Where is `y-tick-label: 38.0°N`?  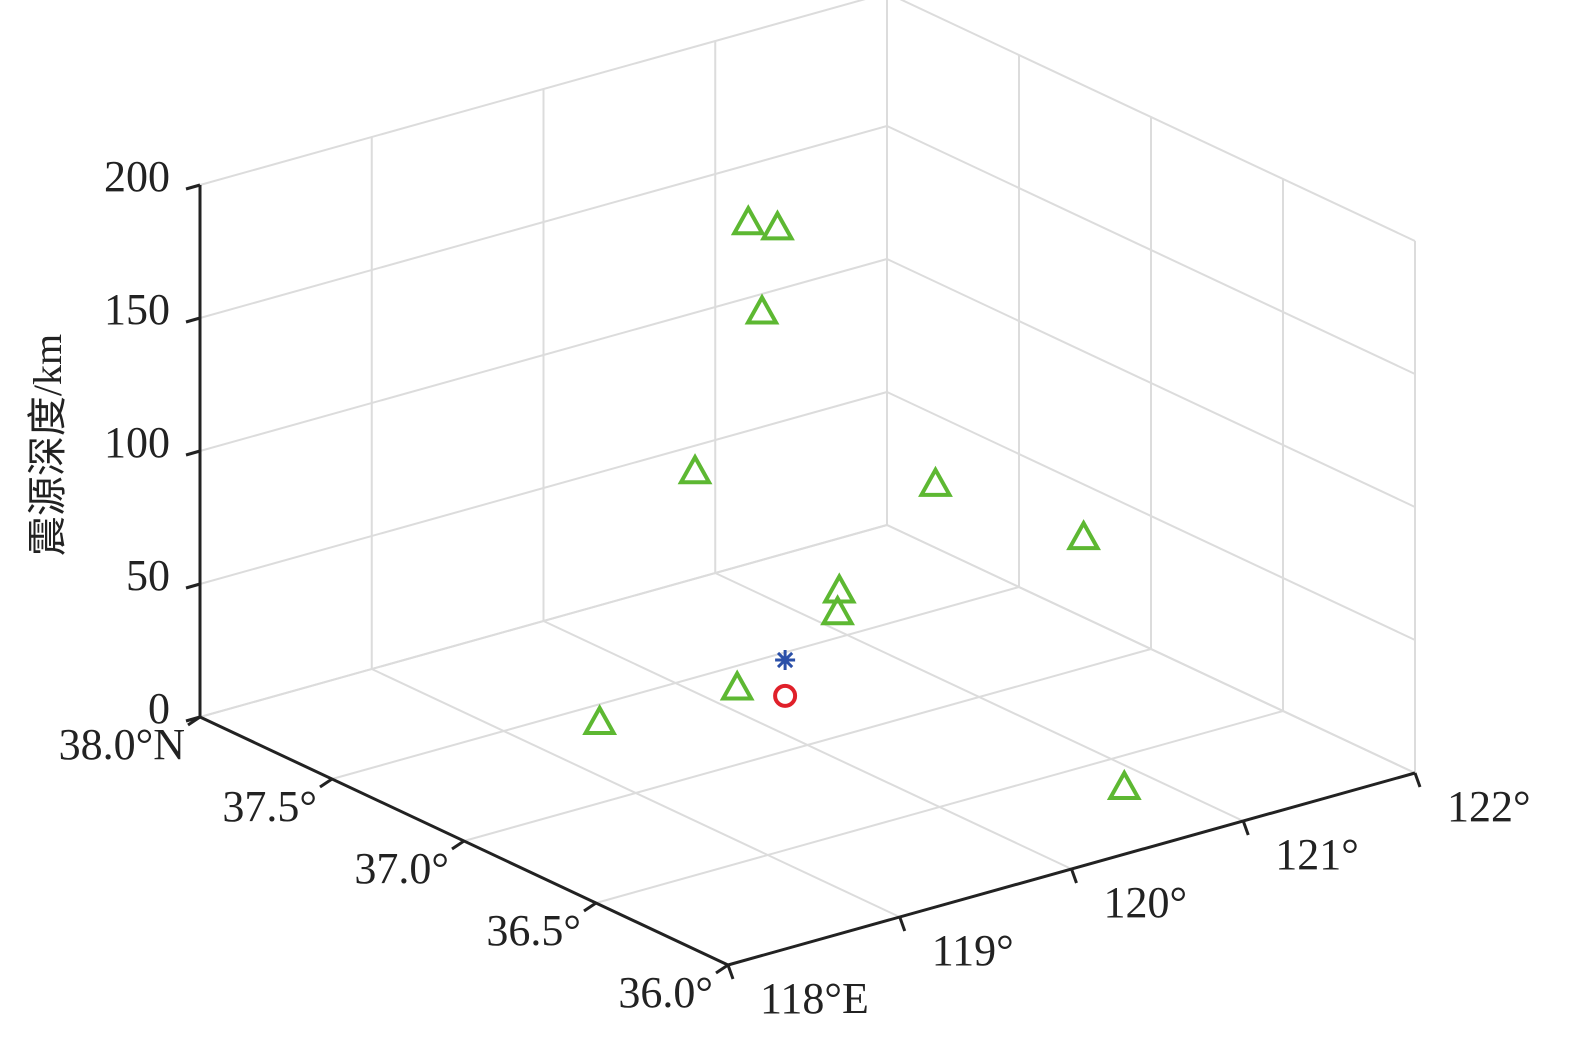
y-tick-label: 38.0°N is located at coordinates (122, 744).